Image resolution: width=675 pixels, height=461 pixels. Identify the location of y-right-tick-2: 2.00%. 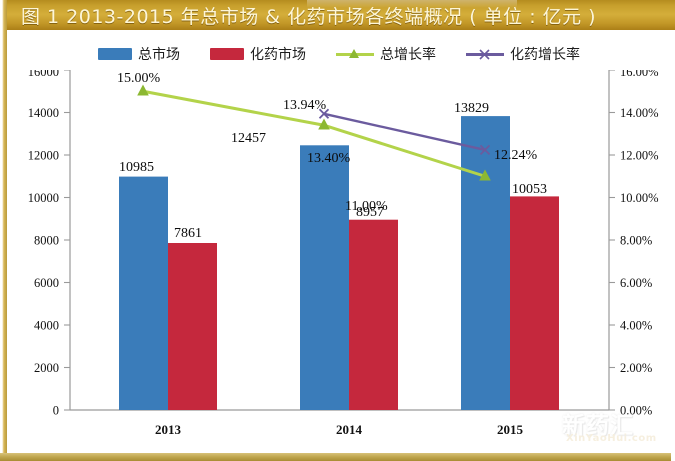
(636, 368).